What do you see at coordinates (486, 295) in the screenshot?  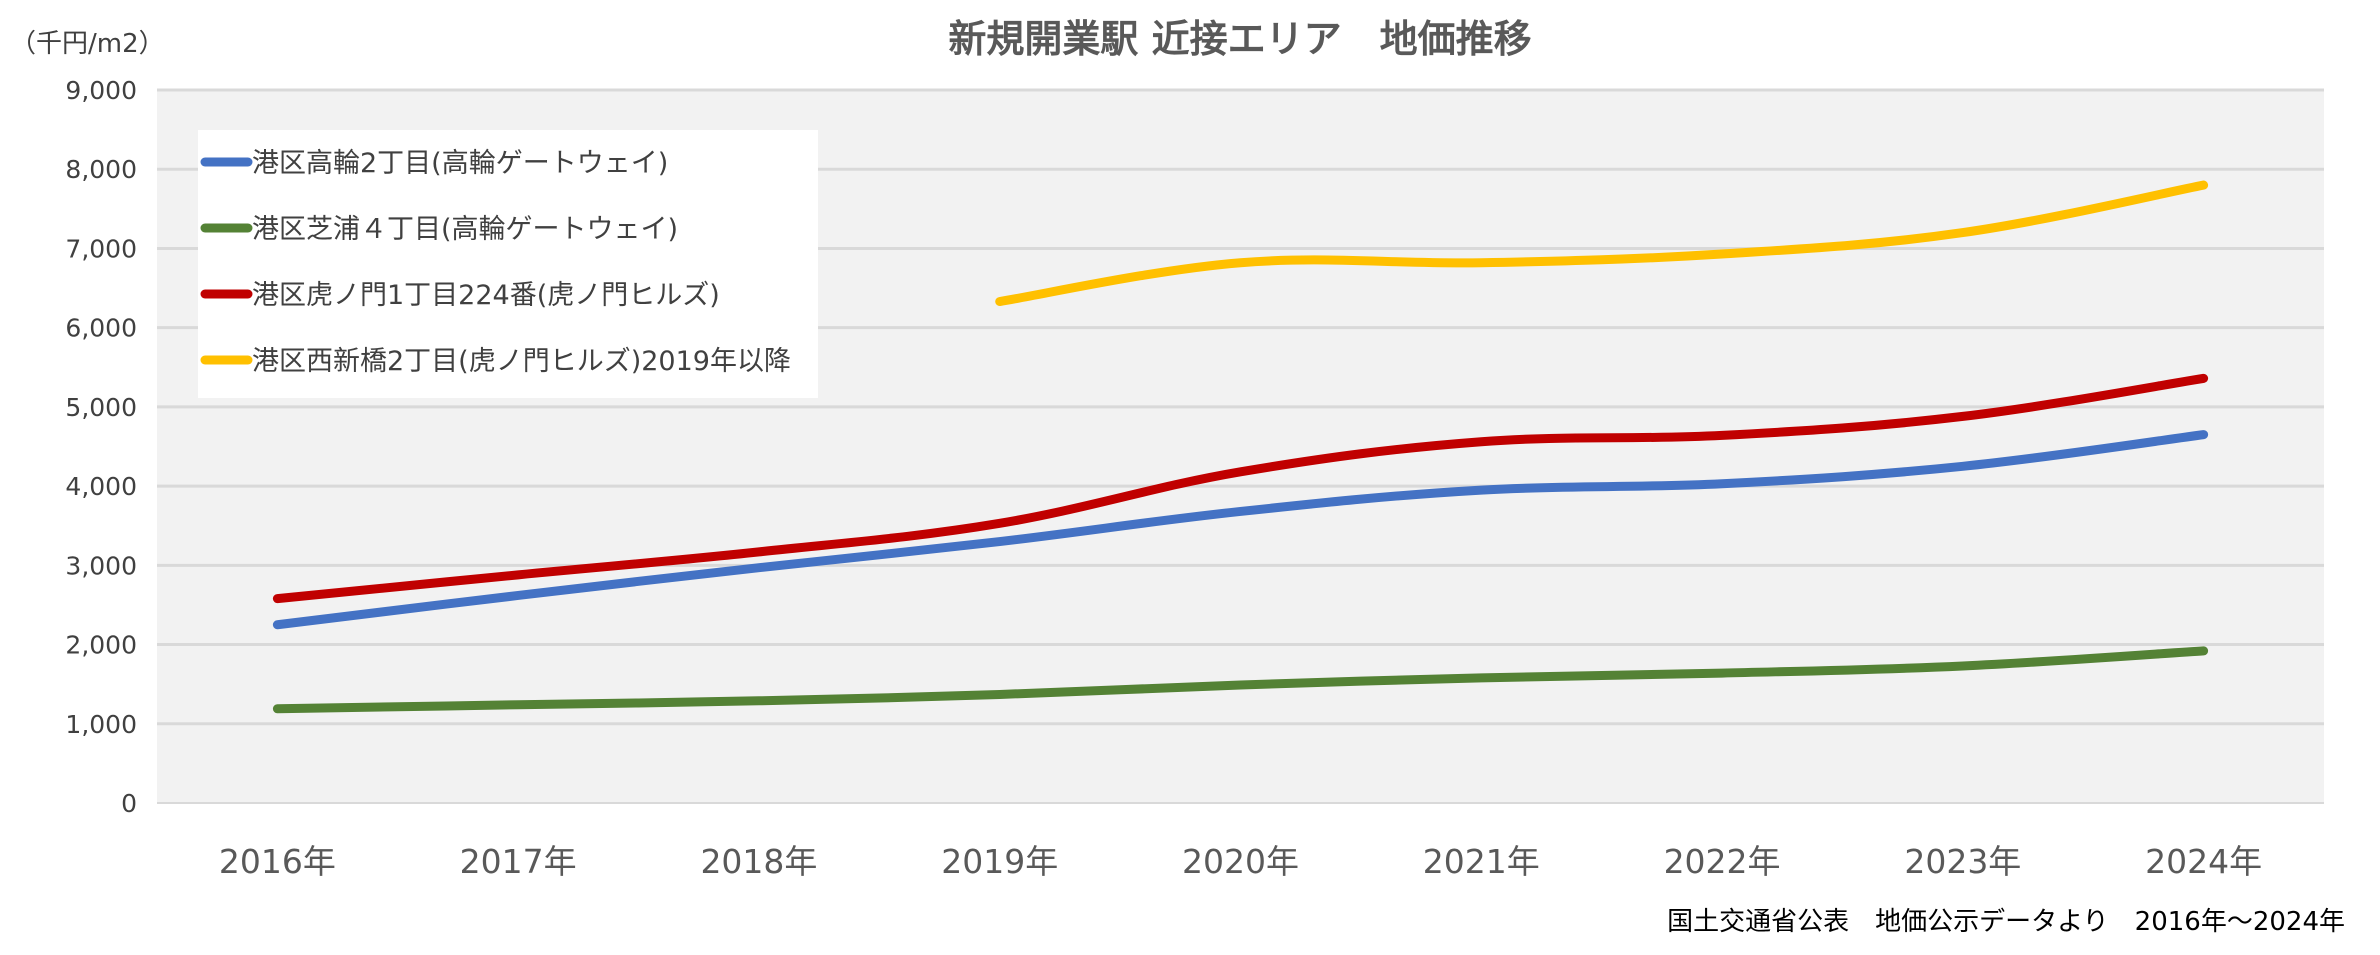 I see `legend-label-3: 港区虎ノ門1丁目224番(虎ノ門ヒルズ)` at bounding box center [486, 295].